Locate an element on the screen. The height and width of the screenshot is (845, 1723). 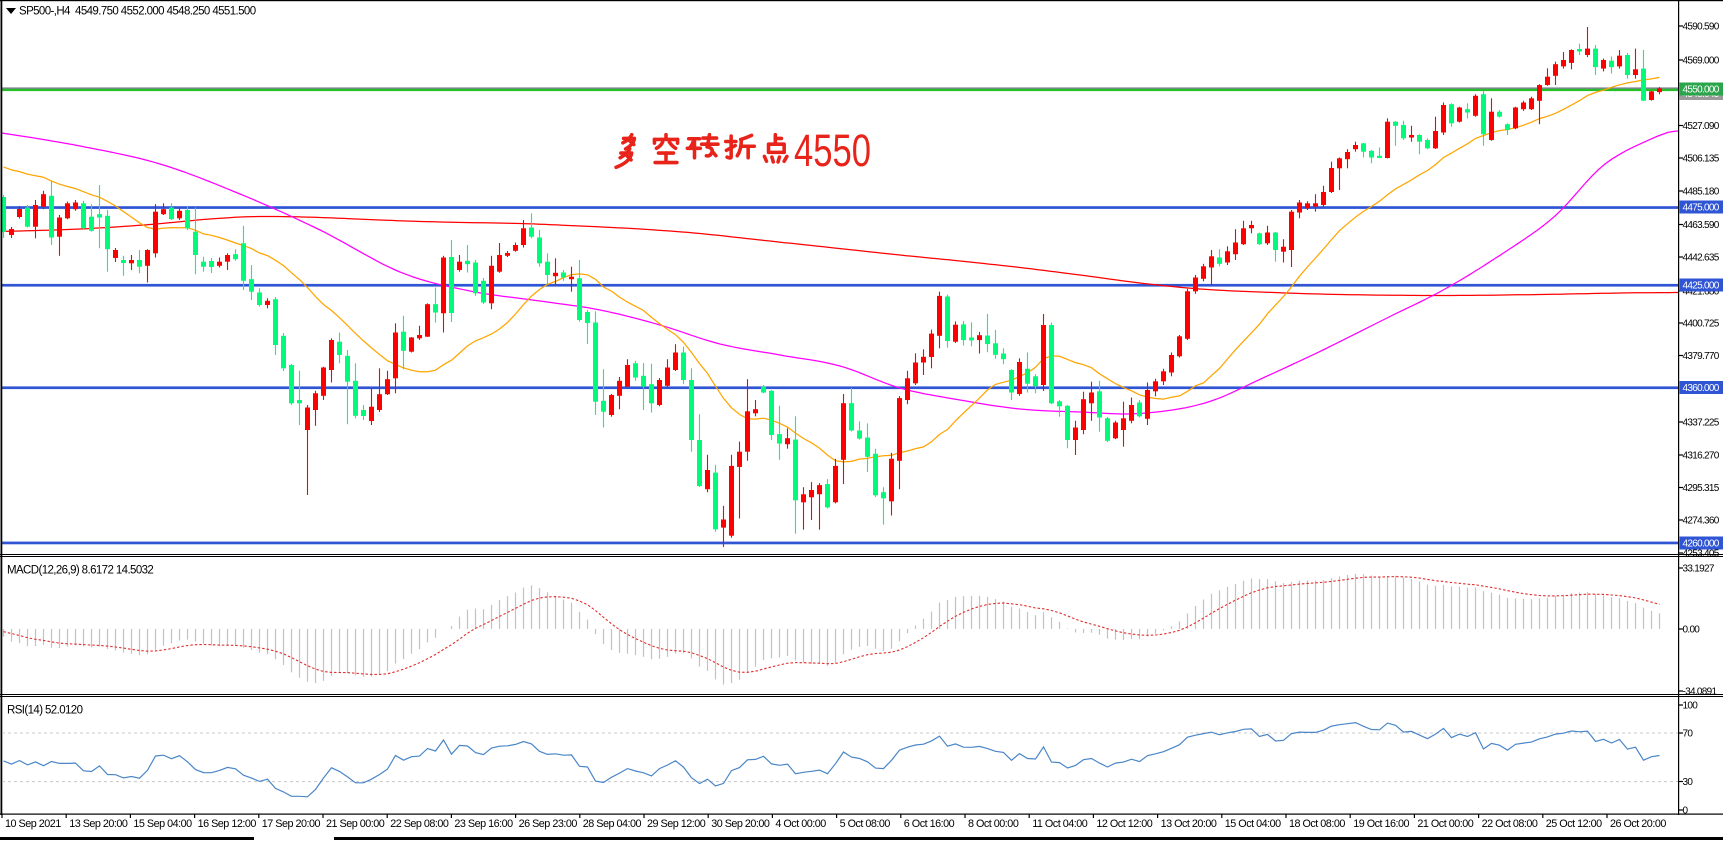
svg-text: 4442.635 is located at coordinates (1701, 258).